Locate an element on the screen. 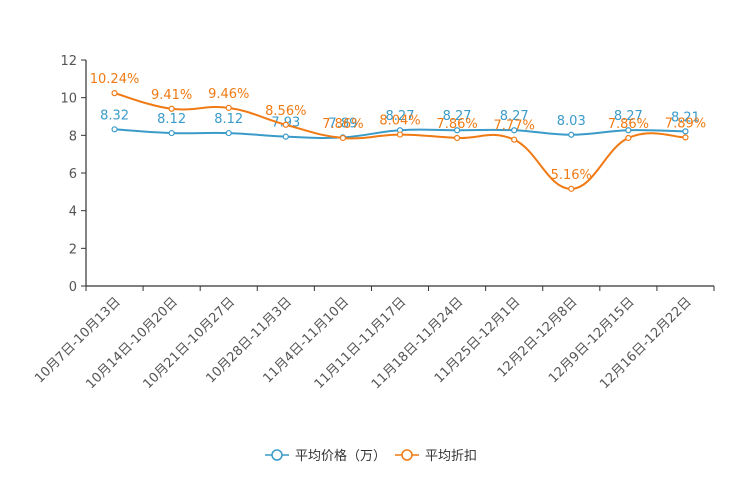 The image size is (744, 496). series-1-data-label: 8.04% is located at coordinates (399, 121).